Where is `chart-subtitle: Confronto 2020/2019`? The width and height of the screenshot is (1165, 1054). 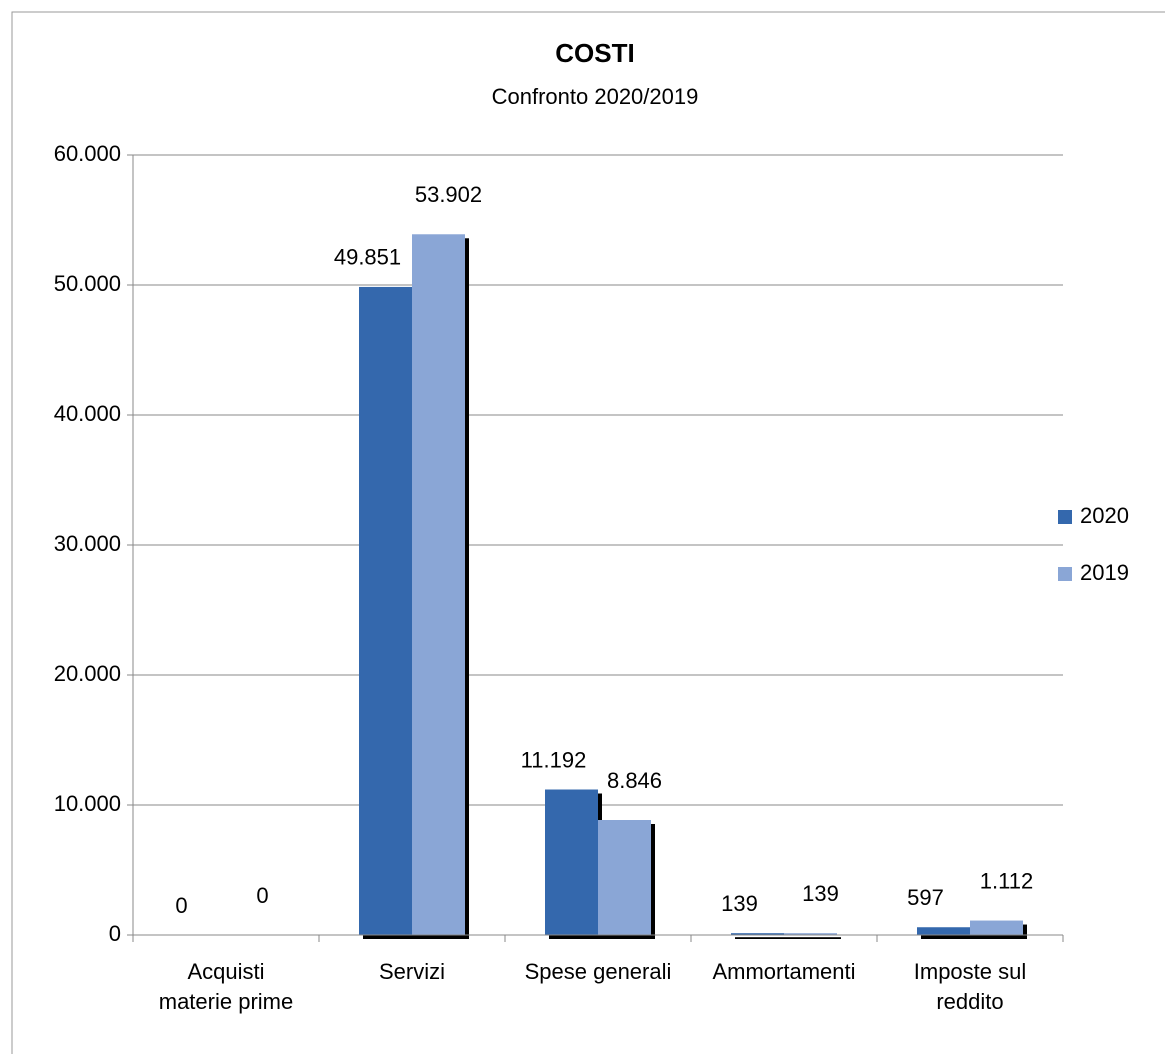 chart-subtitle: Confronto 2020/2019 is located at coordinates (595, 96).